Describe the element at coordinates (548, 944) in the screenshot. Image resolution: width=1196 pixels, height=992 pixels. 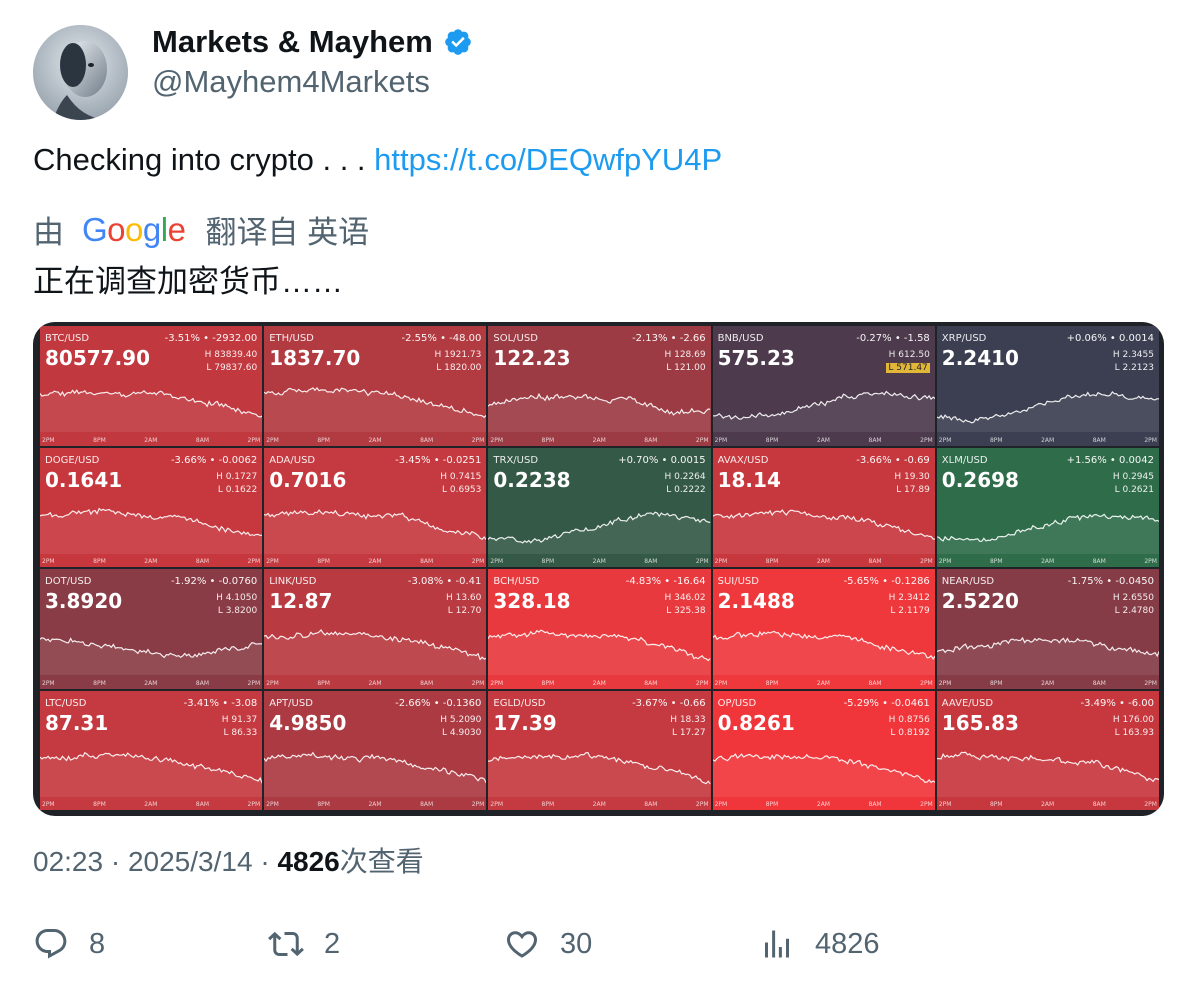
I see `like-button: 30` at that location.